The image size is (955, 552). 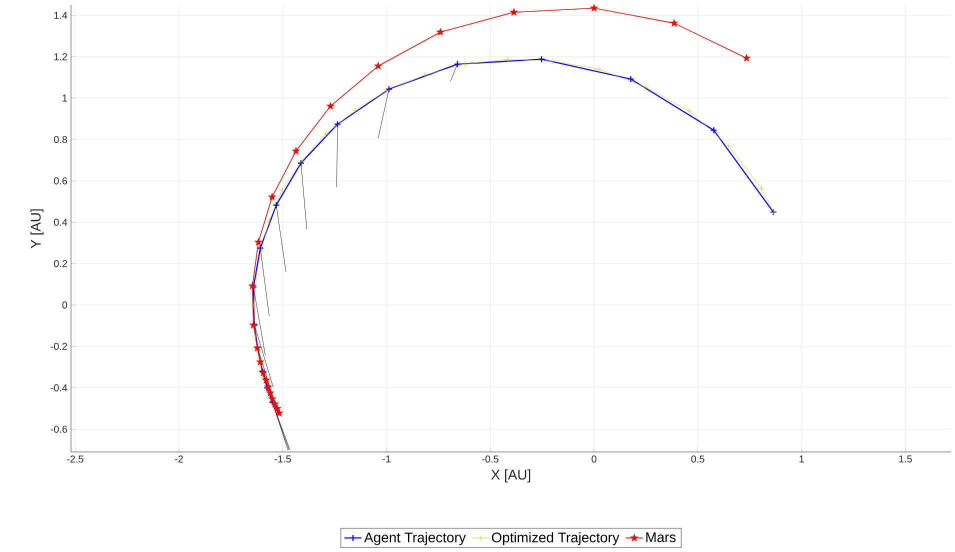 What do you see at coordinates (905, 459) in the screenshot?
I see `x-tick-label: 1.5` at bounding box center [905, 459].